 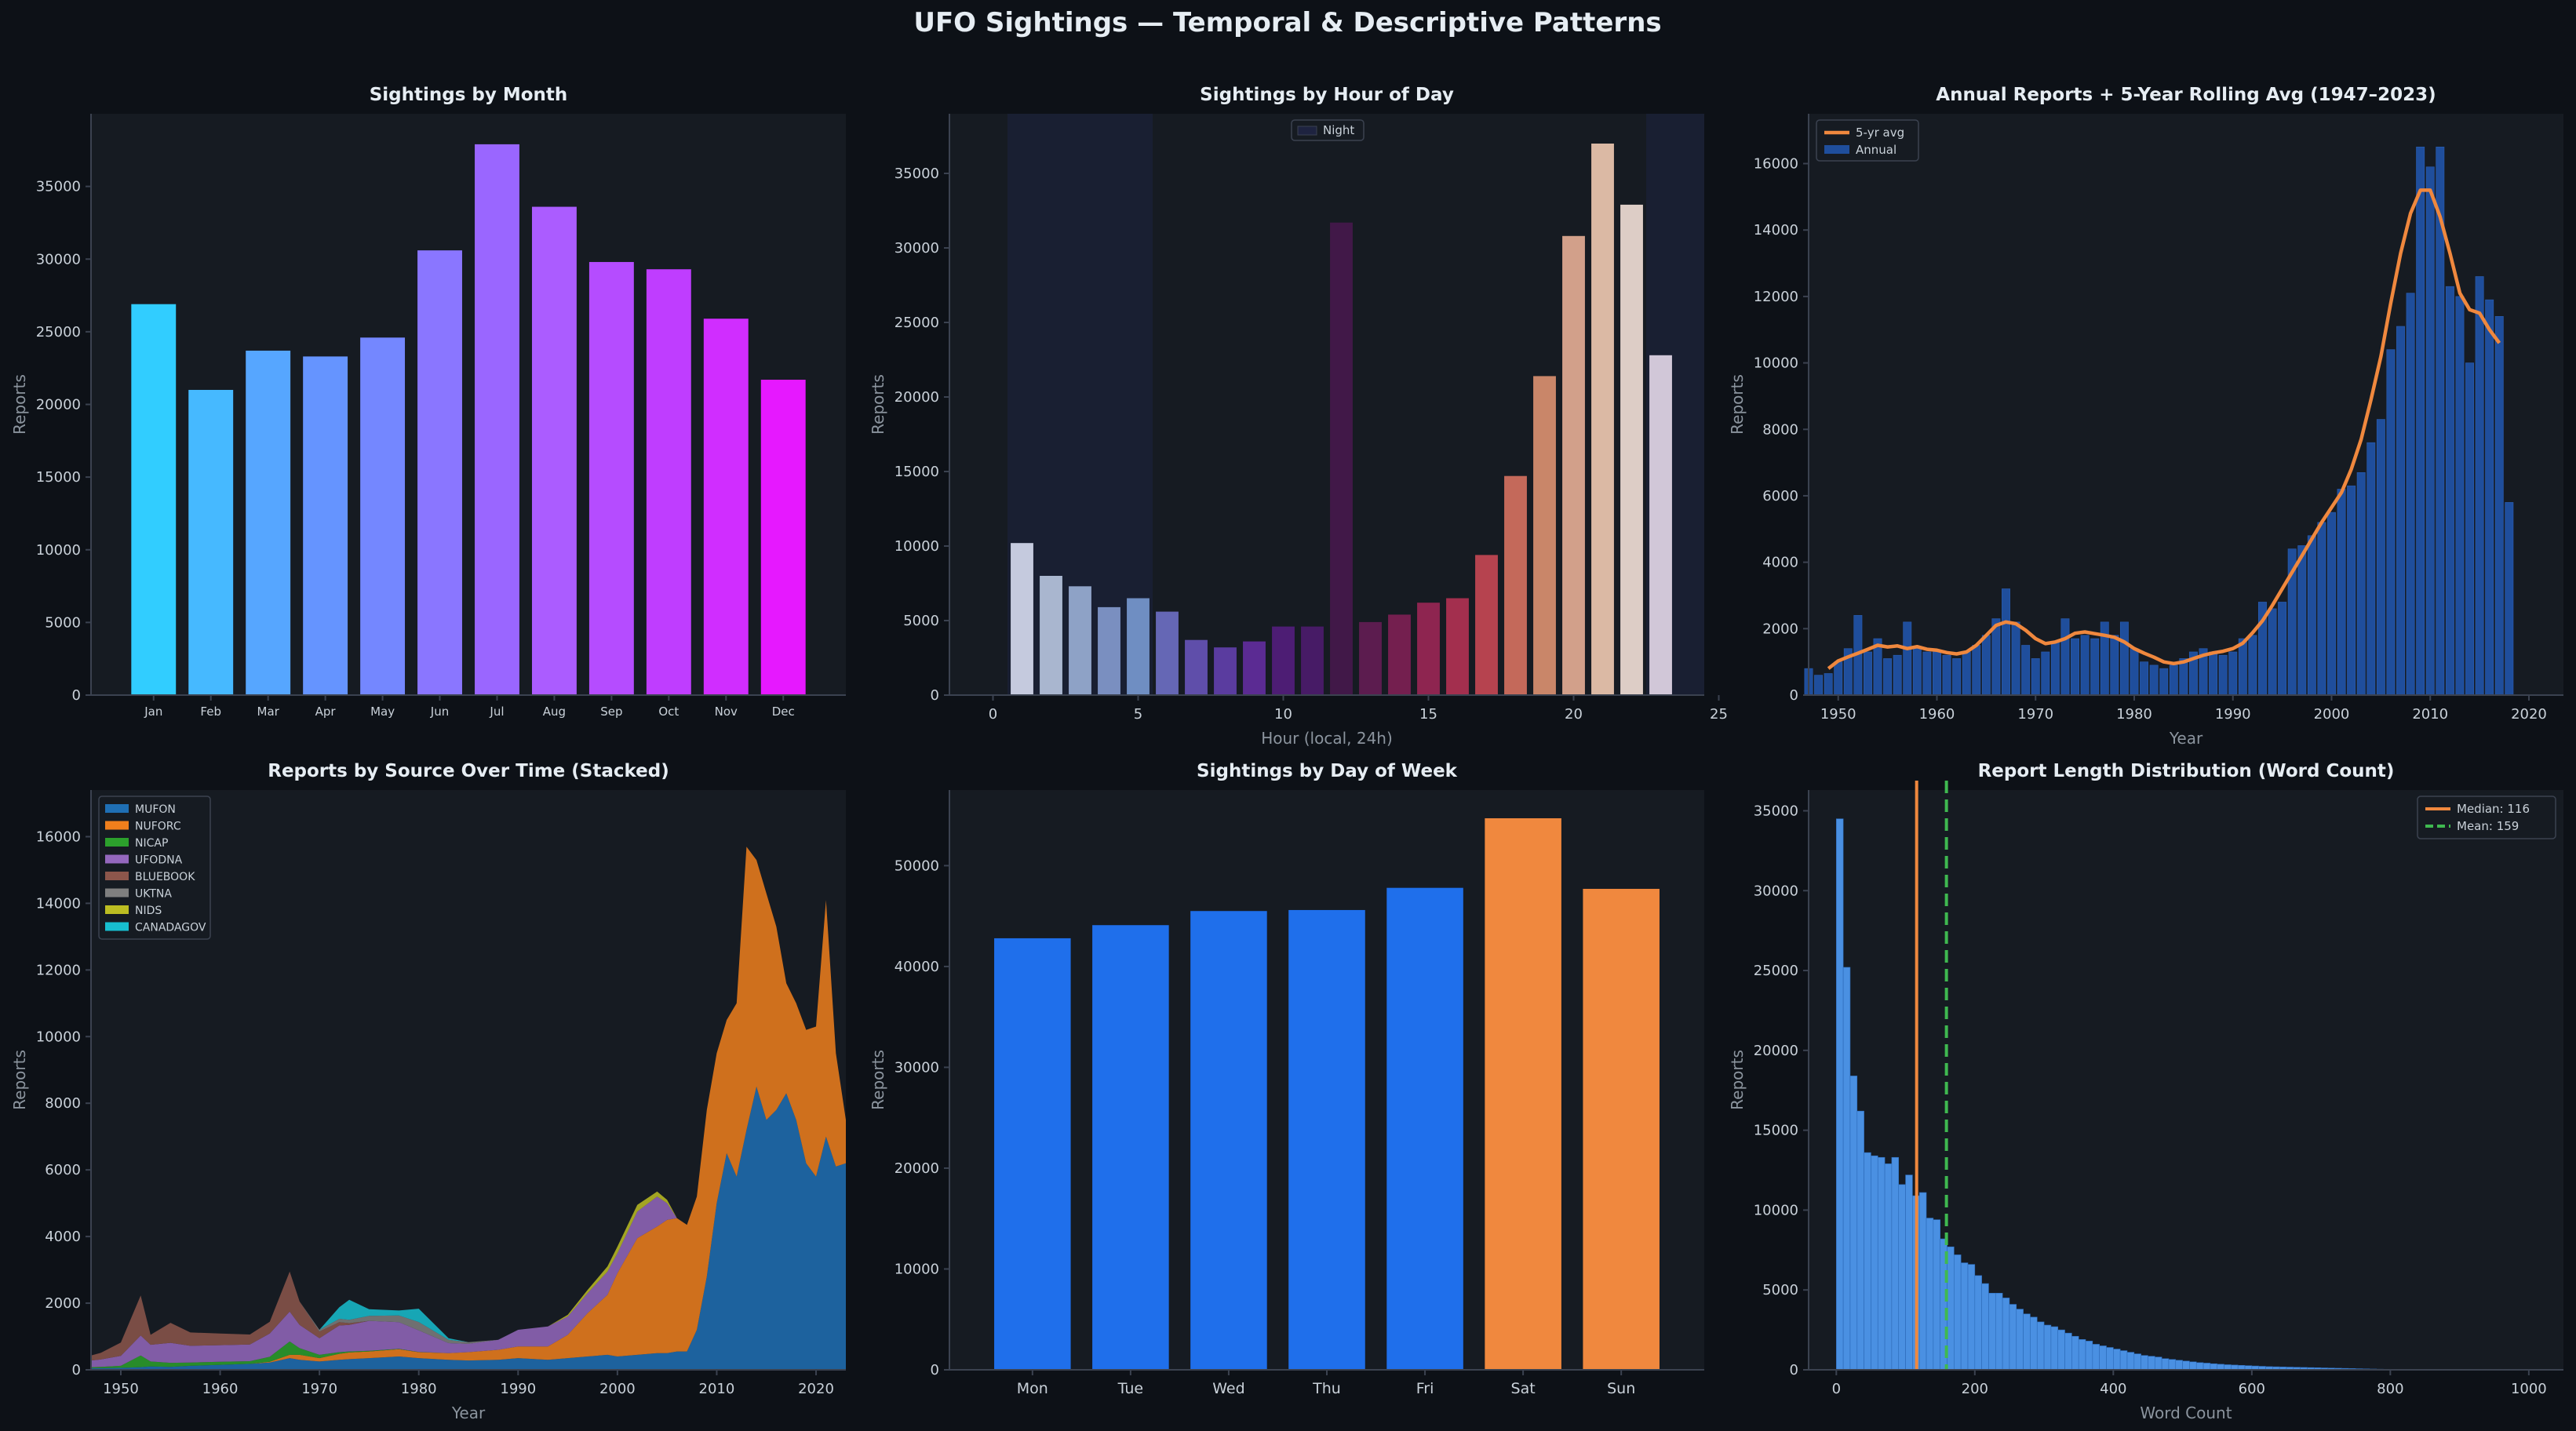 What do you see at coordinates (63, 622) in the screenshot?
I see `month-ytick-label: 5000` at bounding box center [63, 622].